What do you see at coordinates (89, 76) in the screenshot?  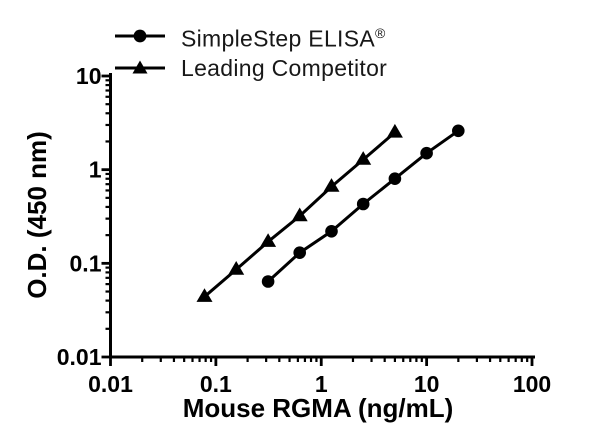 I see `y-tick-label: 10` at bounding box center [89, 76].